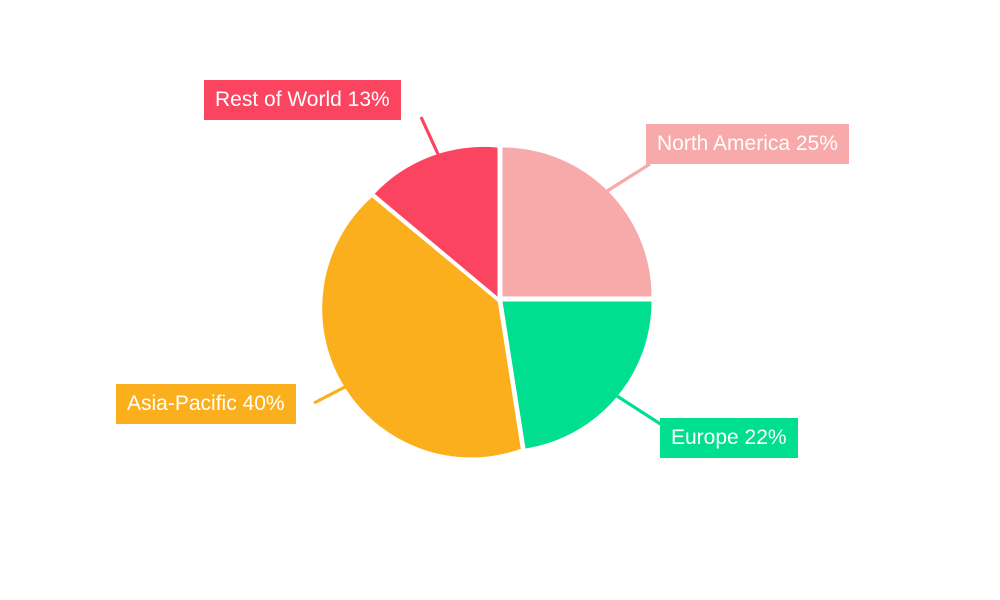 The image size is (1000, 600). I want to click on pie-label-text: Asia-Pacific 40%, so click(206, 403).